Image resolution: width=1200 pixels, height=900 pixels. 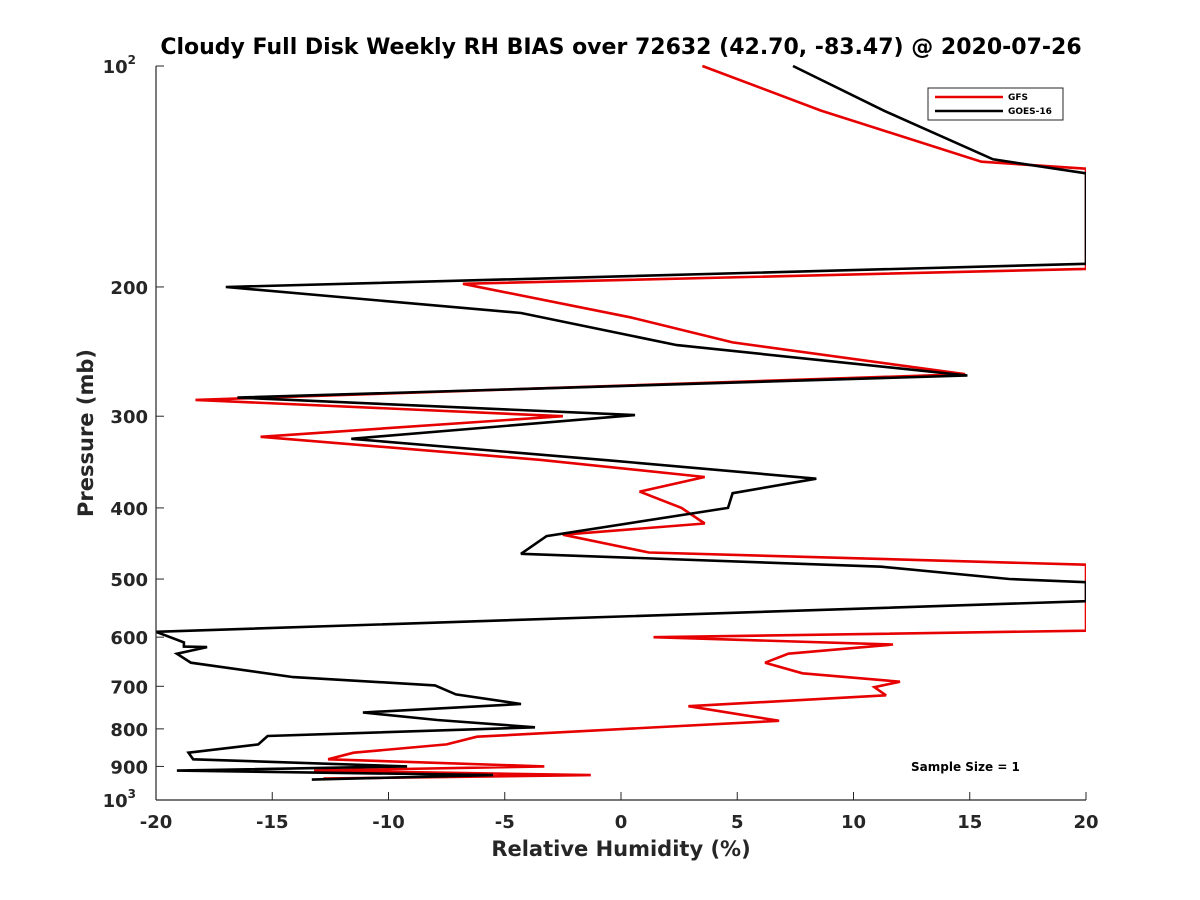 What do you see at coordinates (853, 822) in the screenshot?
I see `x-tick-label: 10` at bounding box center [853, 822].